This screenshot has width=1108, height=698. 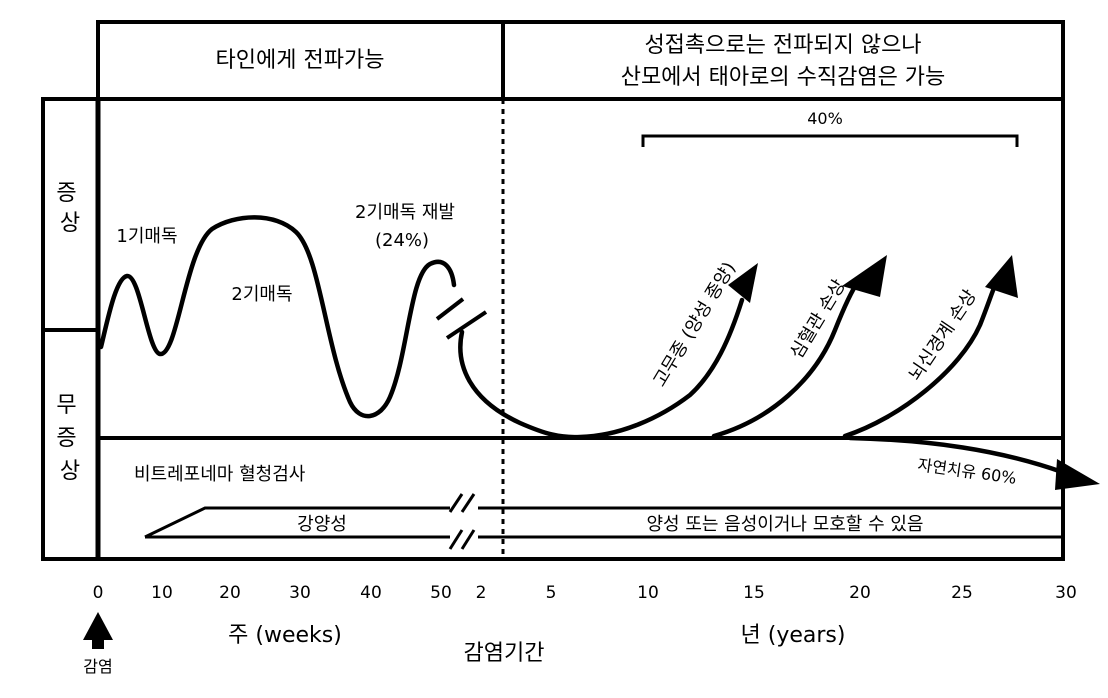 I want to click on side-symptomatic-char2: 상, so click(x=70, y=223).